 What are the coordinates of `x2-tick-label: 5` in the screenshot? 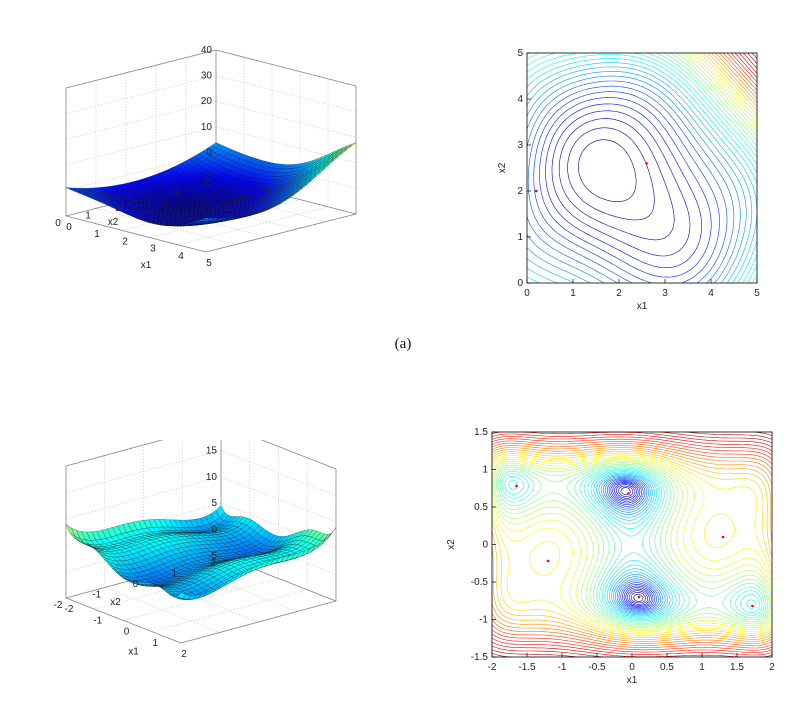 It's located at (208, 185).